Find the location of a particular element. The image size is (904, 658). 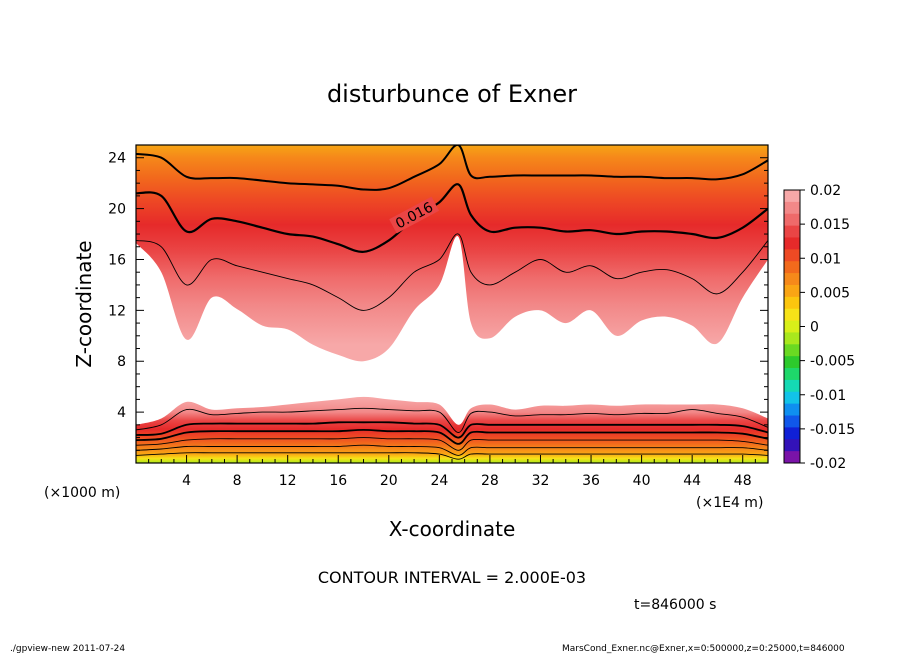

colorbar-label: 0 is located at coordinates (814, 328).